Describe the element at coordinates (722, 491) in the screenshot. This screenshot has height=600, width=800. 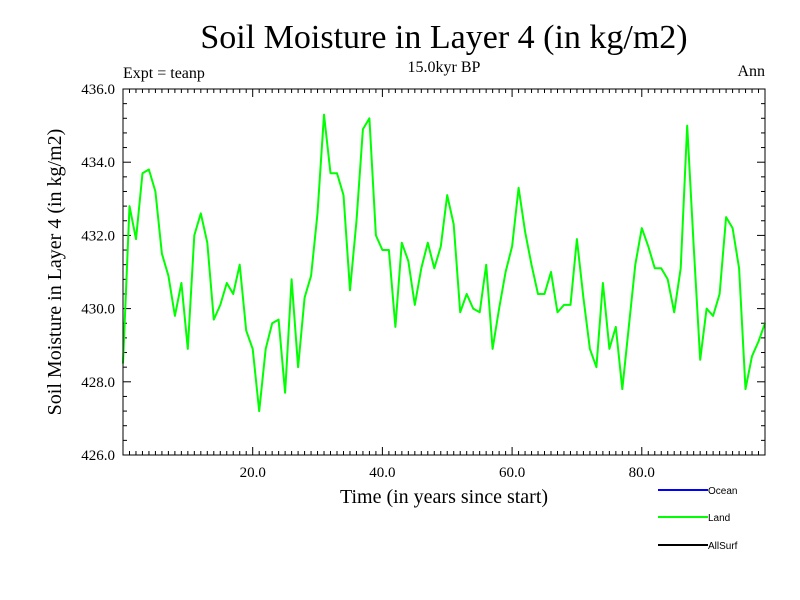
I see `legend-label-ocean: Ocean` at that location.